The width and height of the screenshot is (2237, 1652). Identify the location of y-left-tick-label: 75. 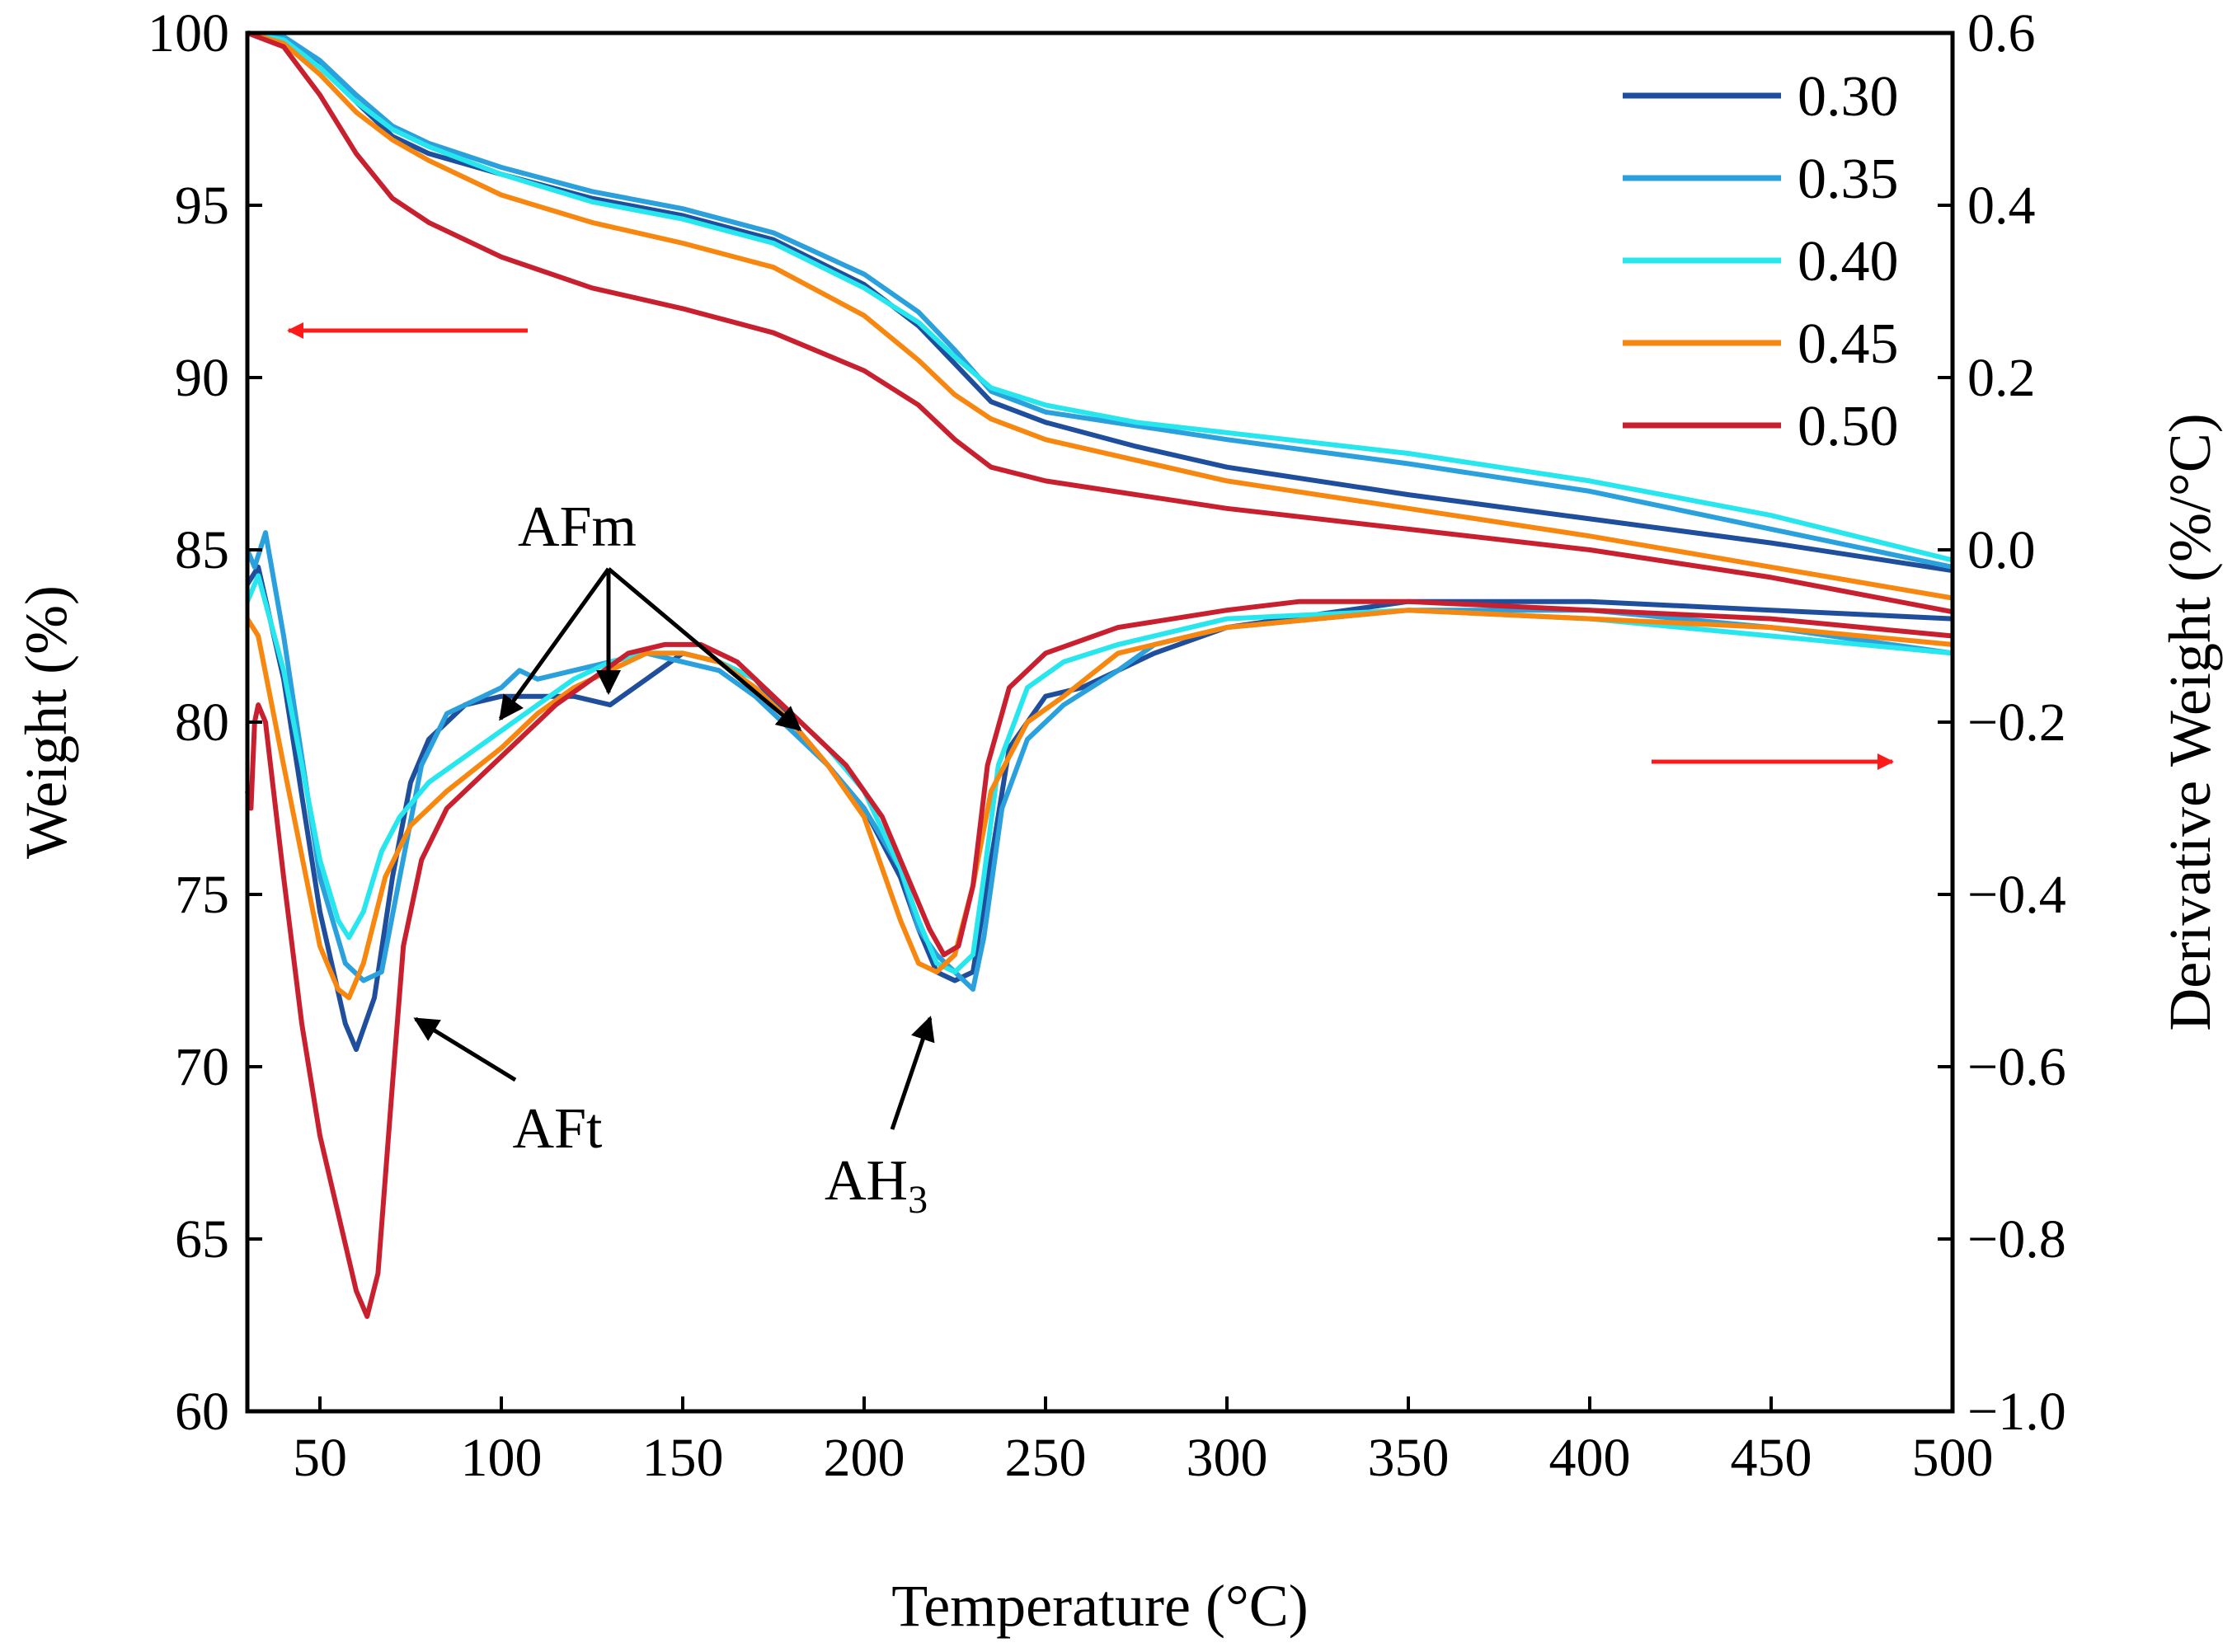
(202, 895).